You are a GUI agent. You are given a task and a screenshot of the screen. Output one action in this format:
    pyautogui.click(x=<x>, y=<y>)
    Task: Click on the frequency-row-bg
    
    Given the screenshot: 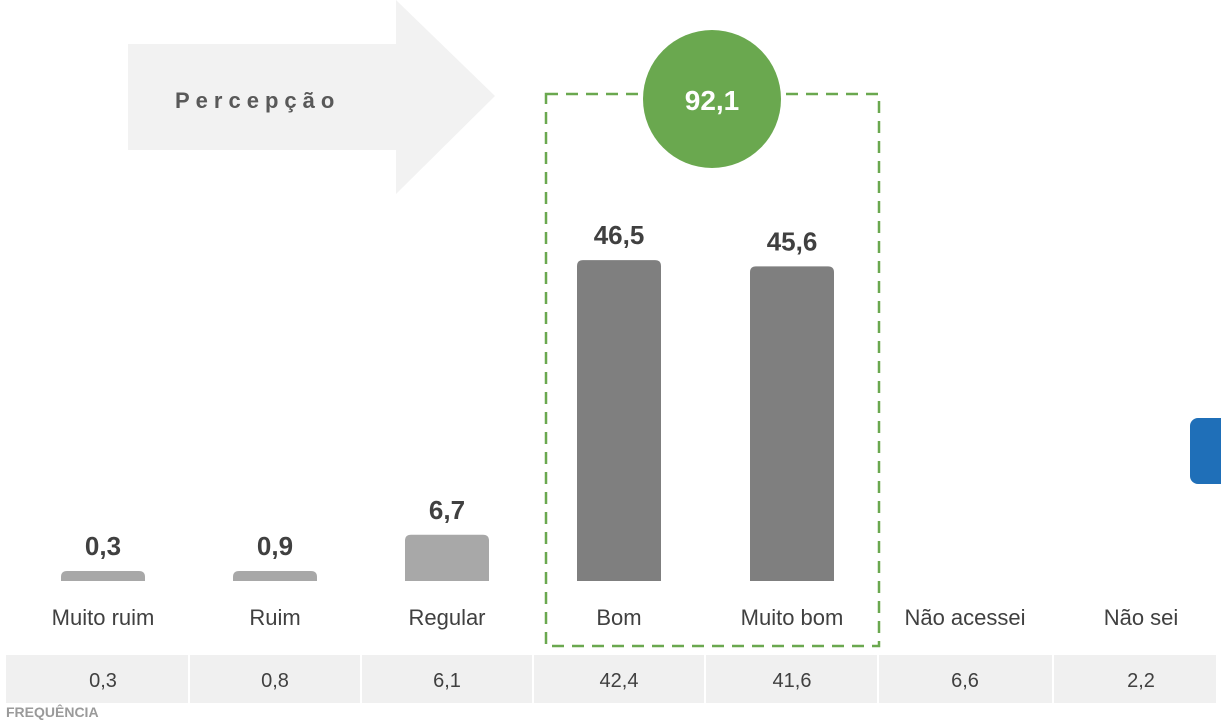 What is the action you would take?
    pyautogui.click(x=611, y=679)
    